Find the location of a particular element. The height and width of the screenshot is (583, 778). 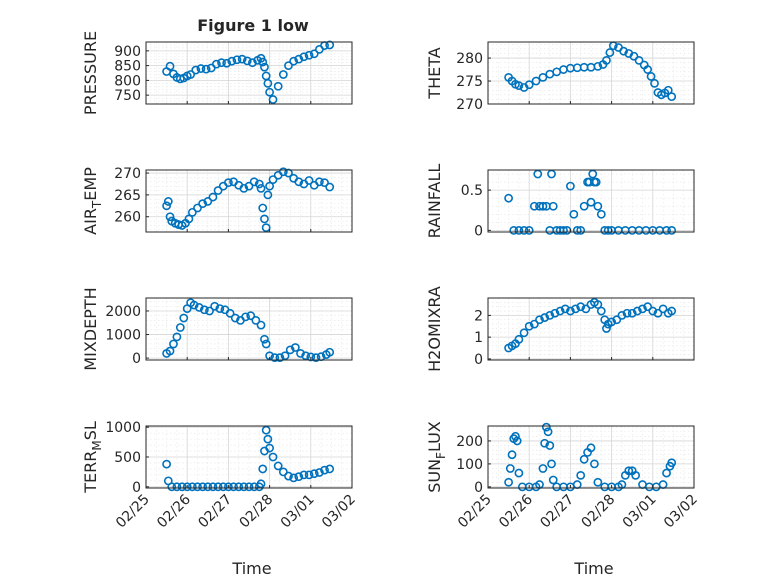

y-tick-label: 2000 is located at coordinates (123, 312).